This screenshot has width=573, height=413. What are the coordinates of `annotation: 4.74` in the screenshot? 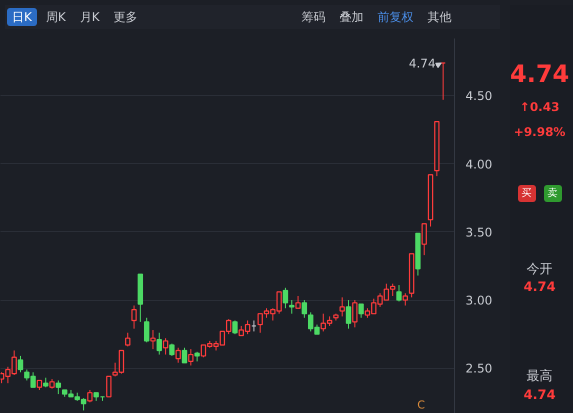 It's located at (422, 63).